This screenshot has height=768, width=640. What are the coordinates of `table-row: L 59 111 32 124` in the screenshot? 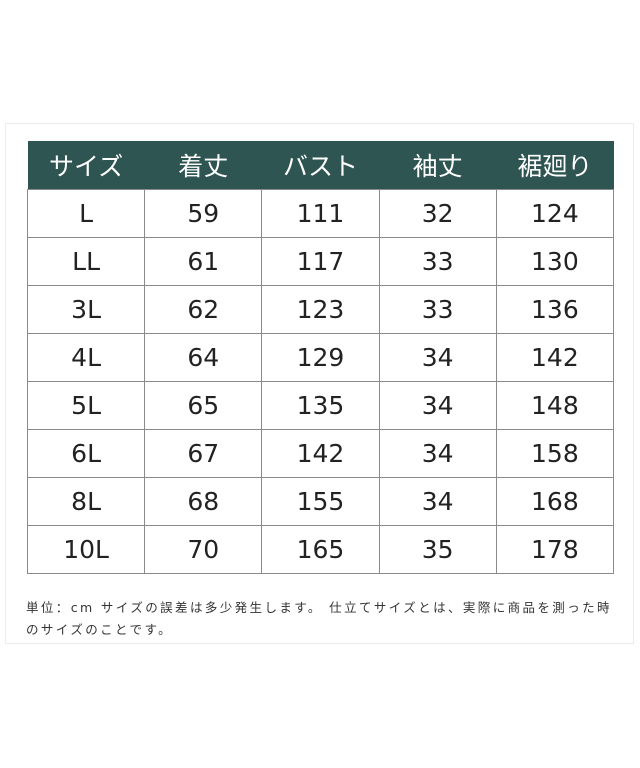 It's located at (320, 213).